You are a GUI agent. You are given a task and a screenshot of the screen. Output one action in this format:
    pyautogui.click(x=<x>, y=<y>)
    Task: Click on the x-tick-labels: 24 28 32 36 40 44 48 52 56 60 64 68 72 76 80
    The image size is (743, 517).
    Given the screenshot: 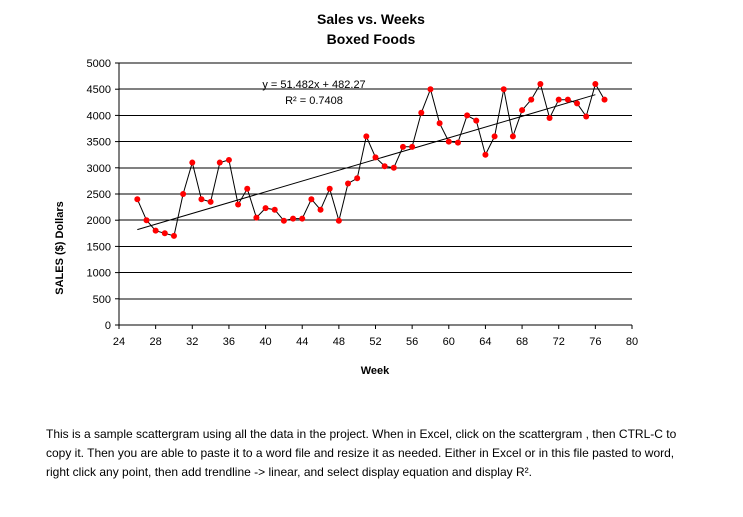 What is the action you would take?
    pyautogui.click(x=375, y=342)
    